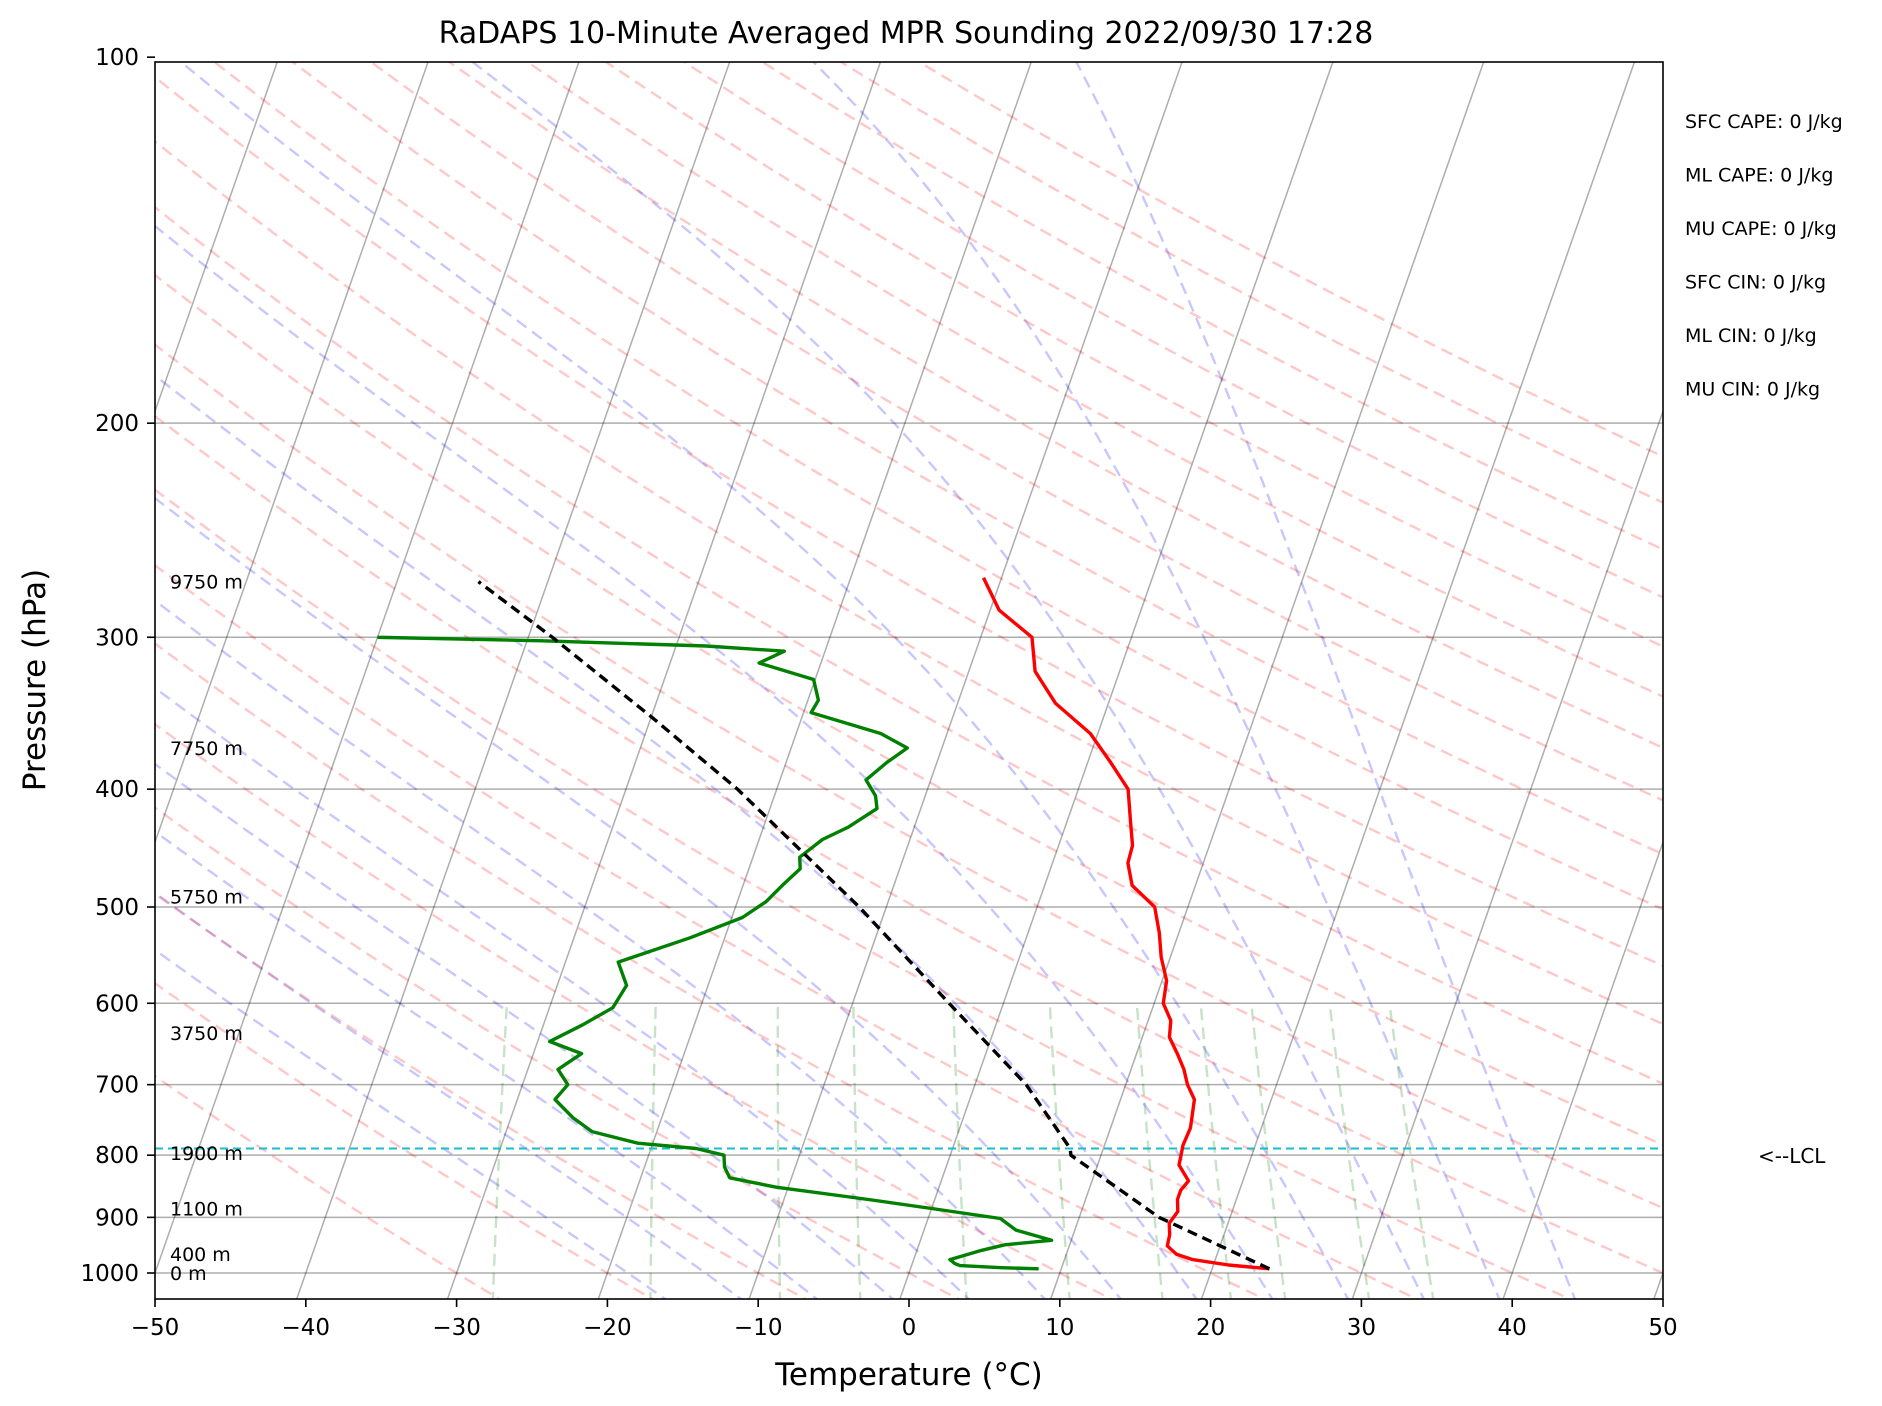 The height and width of the screenshot is (1406, 1882). I want to click on y-tick-label: 700, so click(117, 1086).